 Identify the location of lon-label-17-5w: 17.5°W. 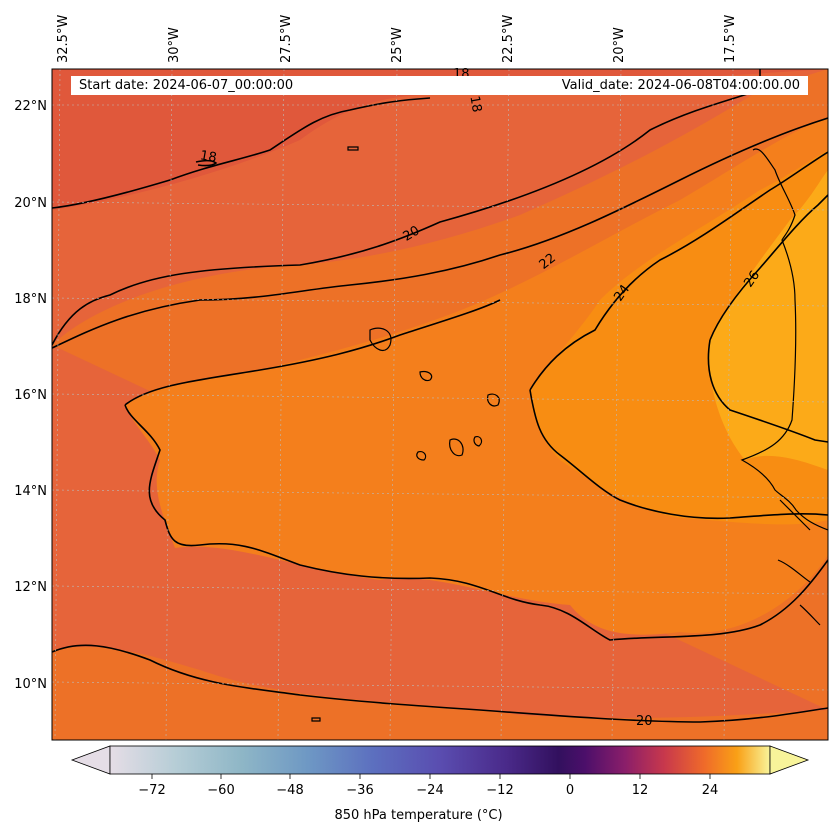
(730, 39).